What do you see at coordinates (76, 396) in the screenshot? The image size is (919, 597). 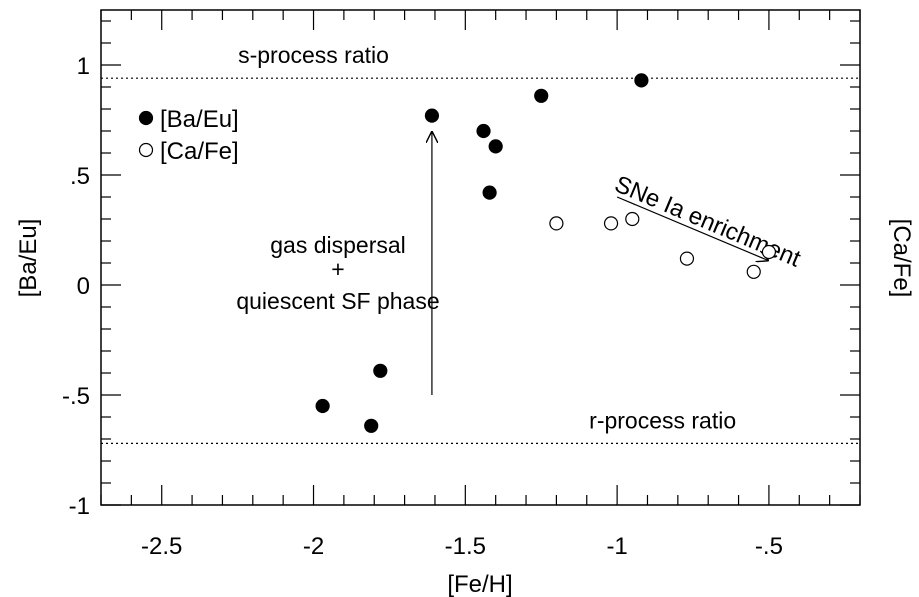 I see `y-tick-label: -.5` at bounding box center [76, 396].